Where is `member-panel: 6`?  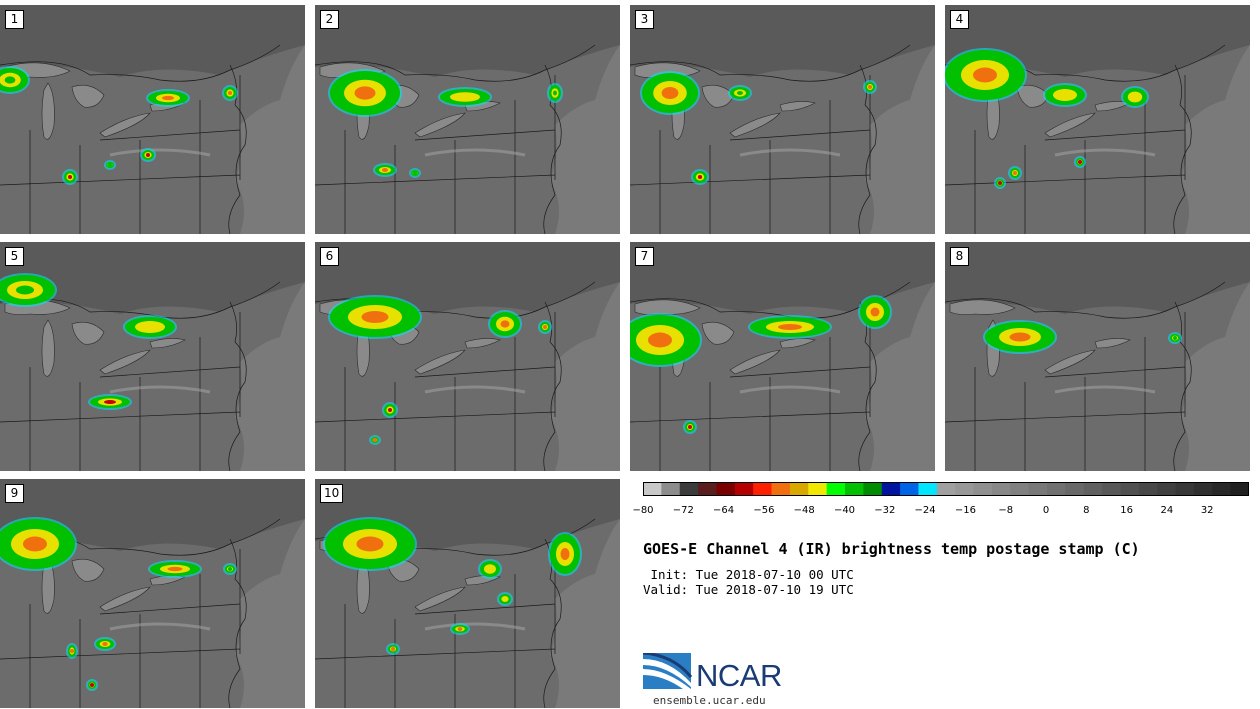 member-panel: 6 is located at coordinates (467, 356).